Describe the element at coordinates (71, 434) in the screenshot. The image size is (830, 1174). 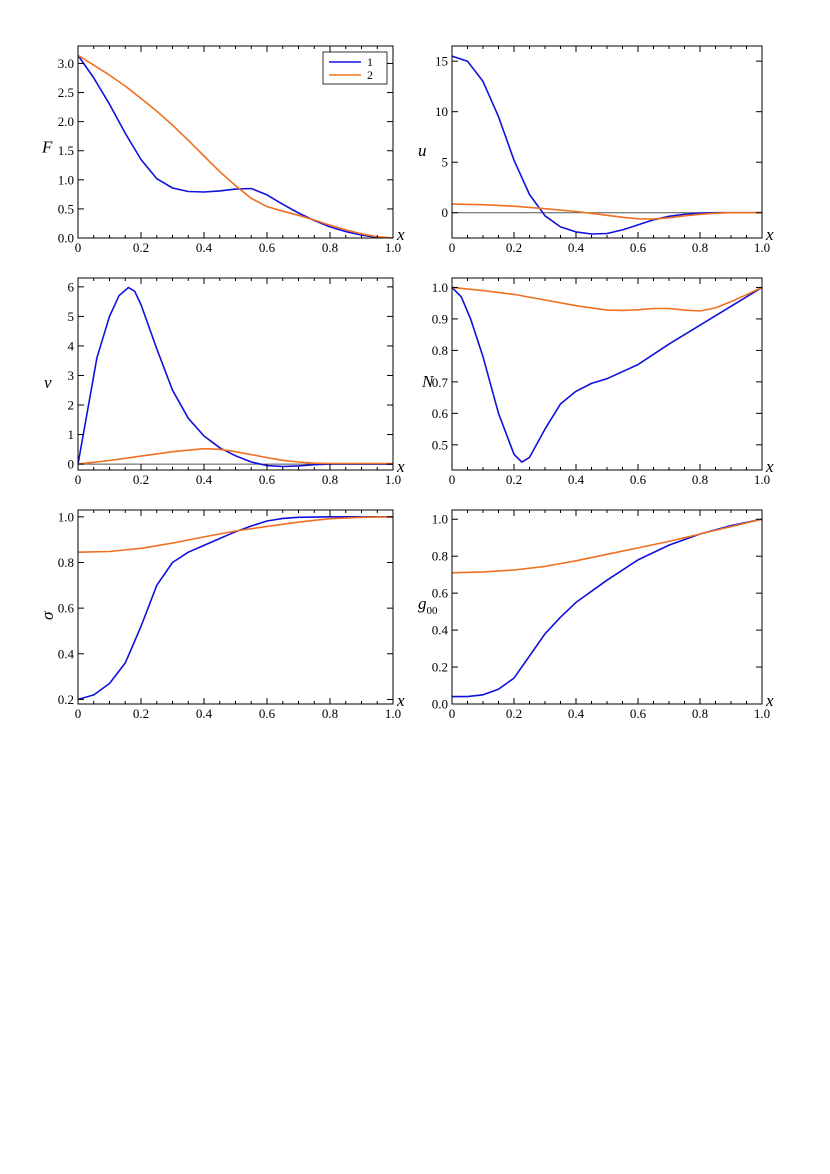
I see `y-tick-label: 1` at that location.